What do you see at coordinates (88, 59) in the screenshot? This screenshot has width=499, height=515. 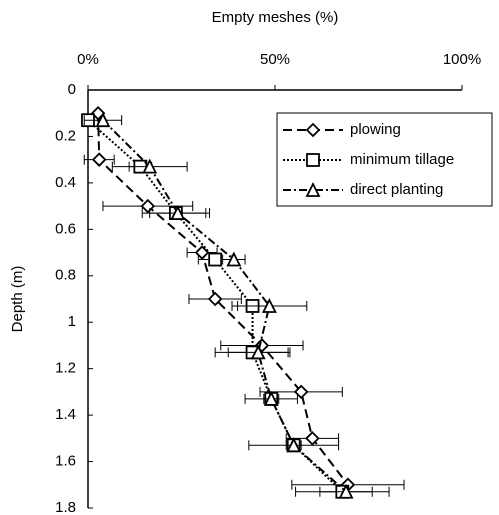 I see `x-tick-label: 0%` at bounding box center [88, 59].